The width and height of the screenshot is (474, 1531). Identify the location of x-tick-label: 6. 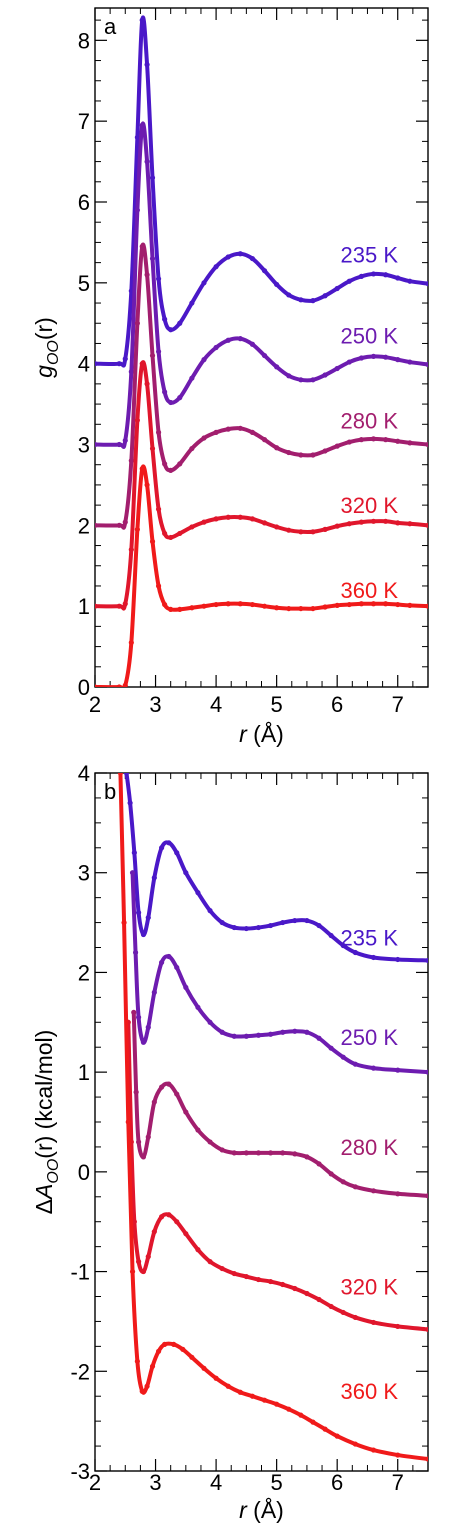
(337, 1482).